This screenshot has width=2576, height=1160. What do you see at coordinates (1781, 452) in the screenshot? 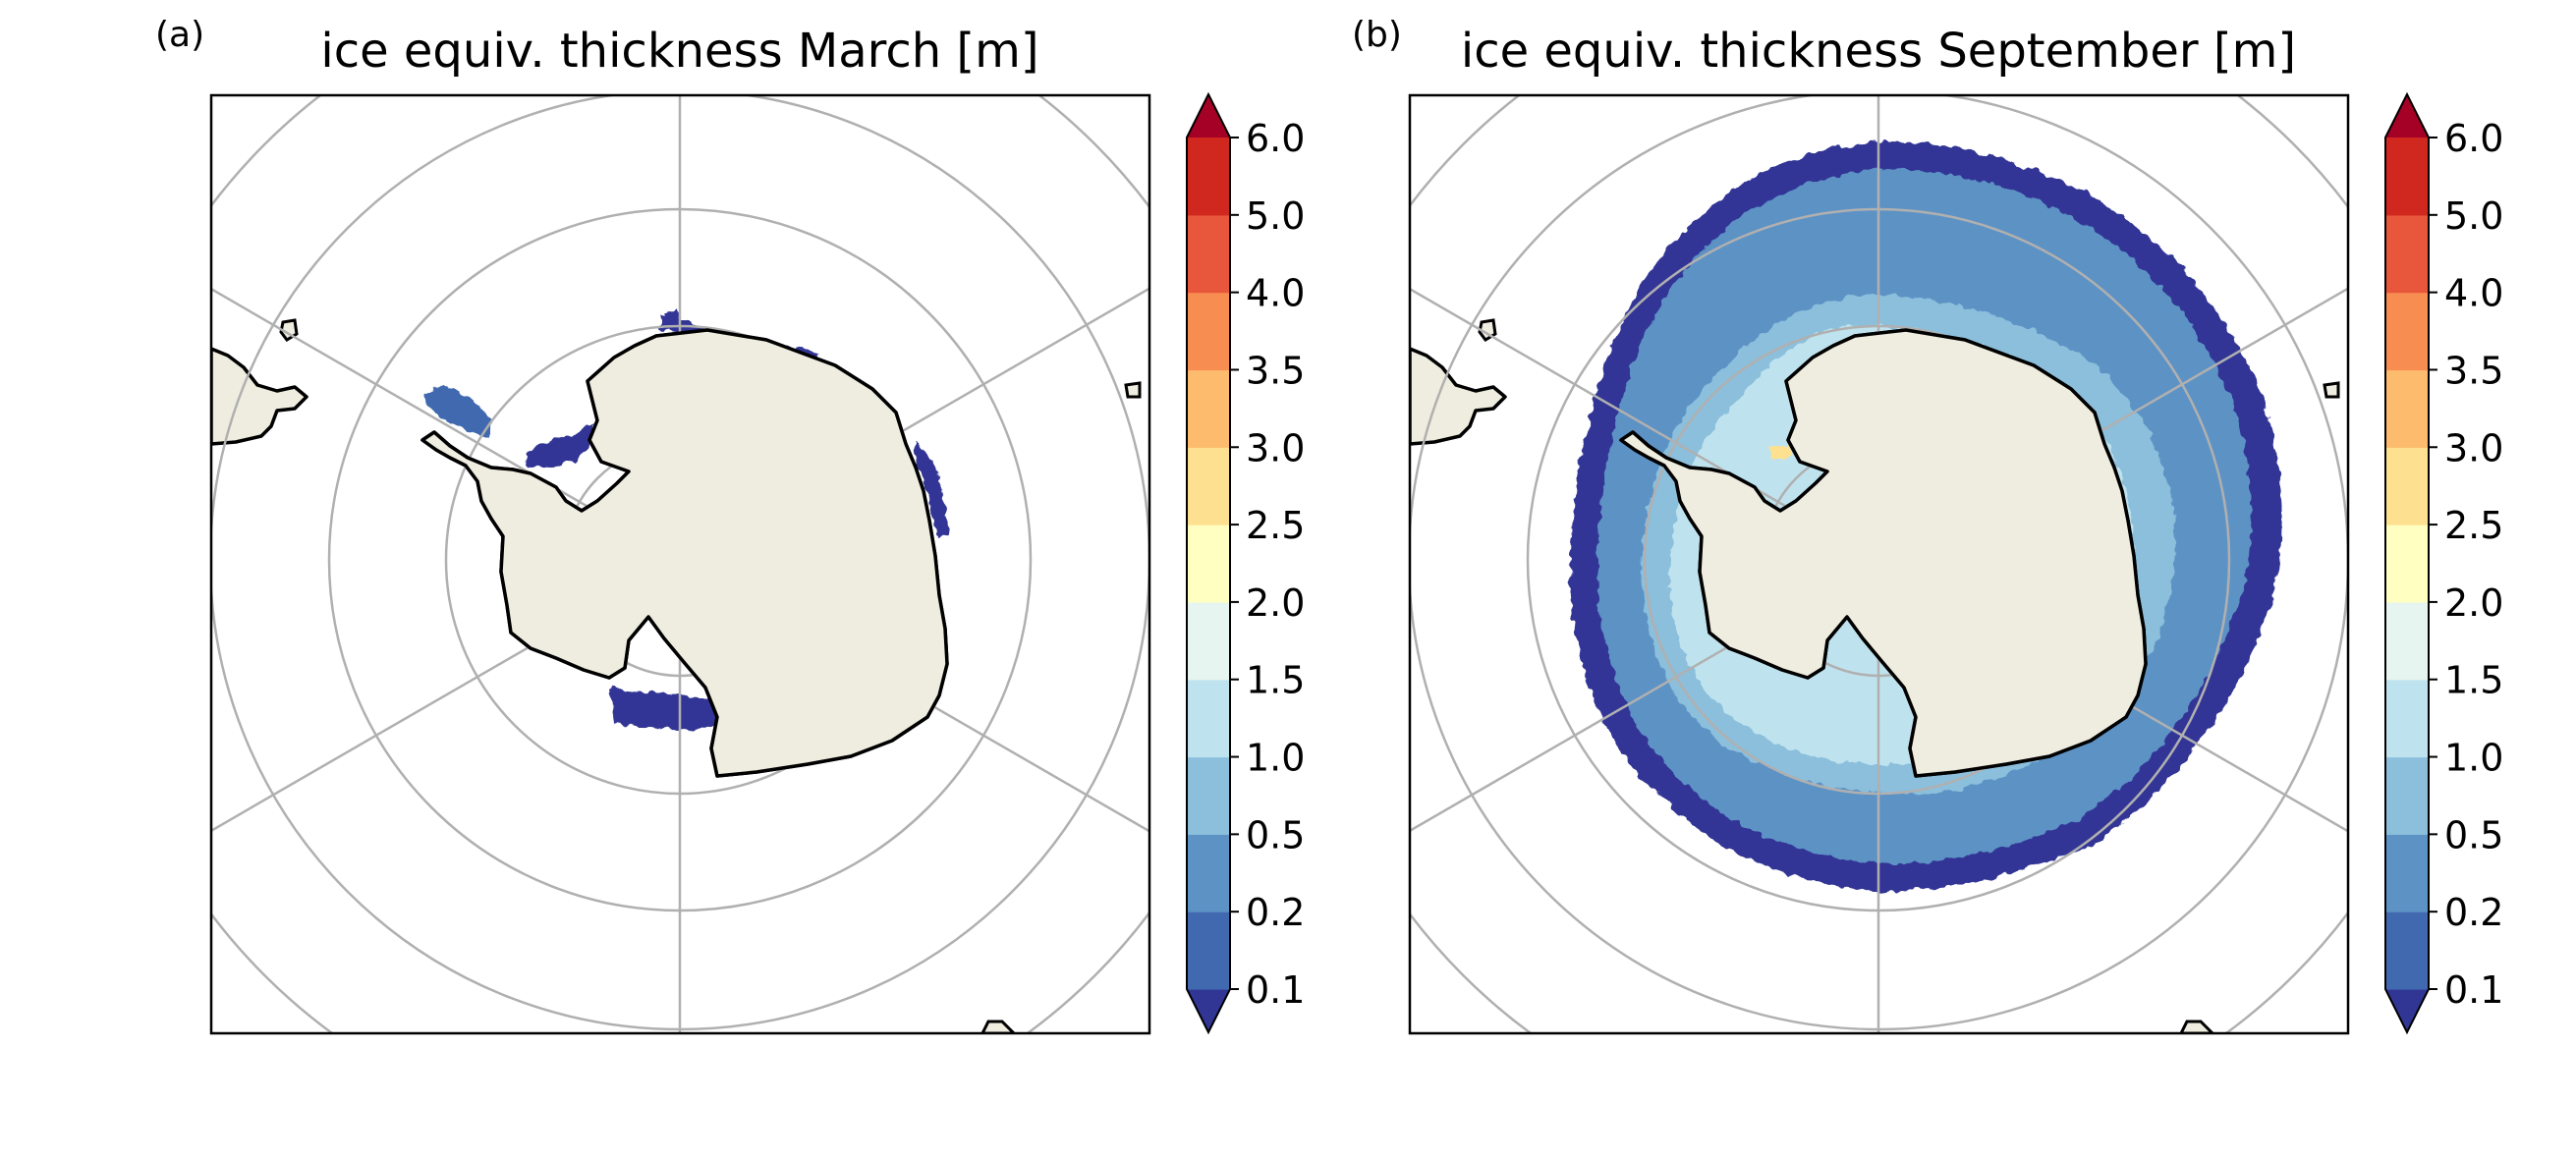
I see `ice-thick-ridge-b3` at bounding box center [1781, 452].